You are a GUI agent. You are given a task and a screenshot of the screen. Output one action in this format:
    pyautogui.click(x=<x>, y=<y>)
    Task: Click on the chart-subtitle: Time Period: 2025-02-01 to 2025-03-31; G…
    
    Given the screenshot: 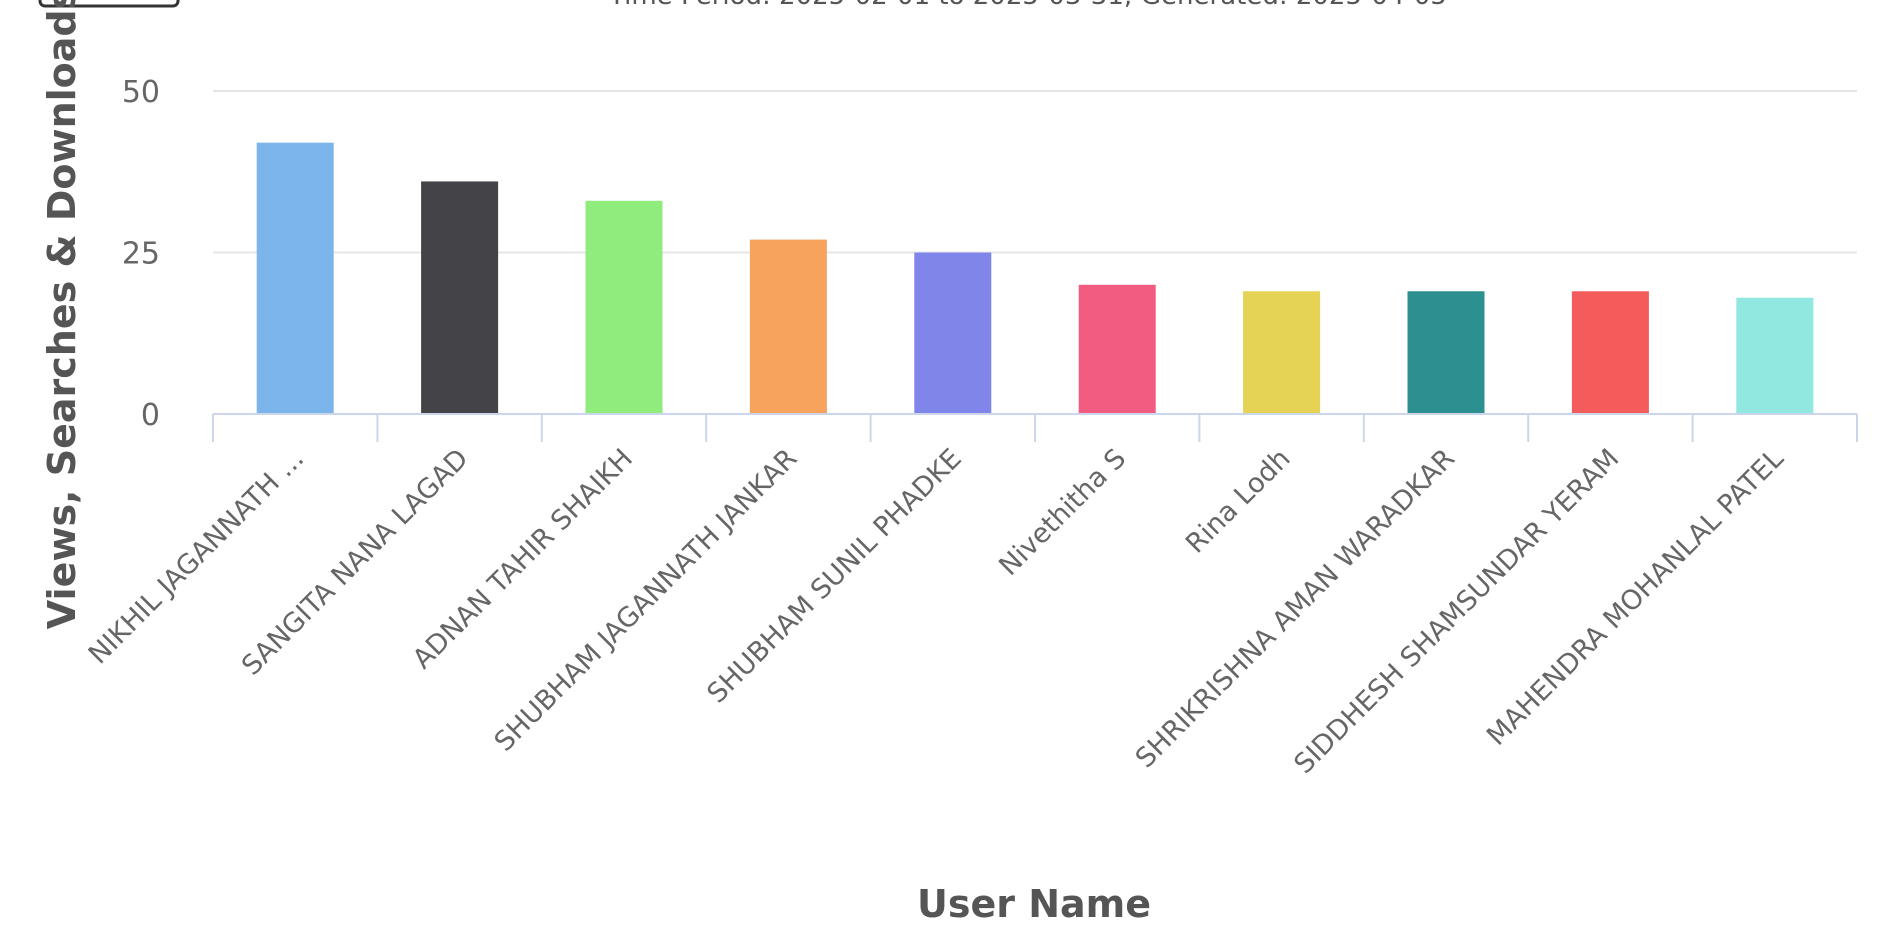 What is the action you would take?
    pyautogui.click(x=1027, y=5)
    